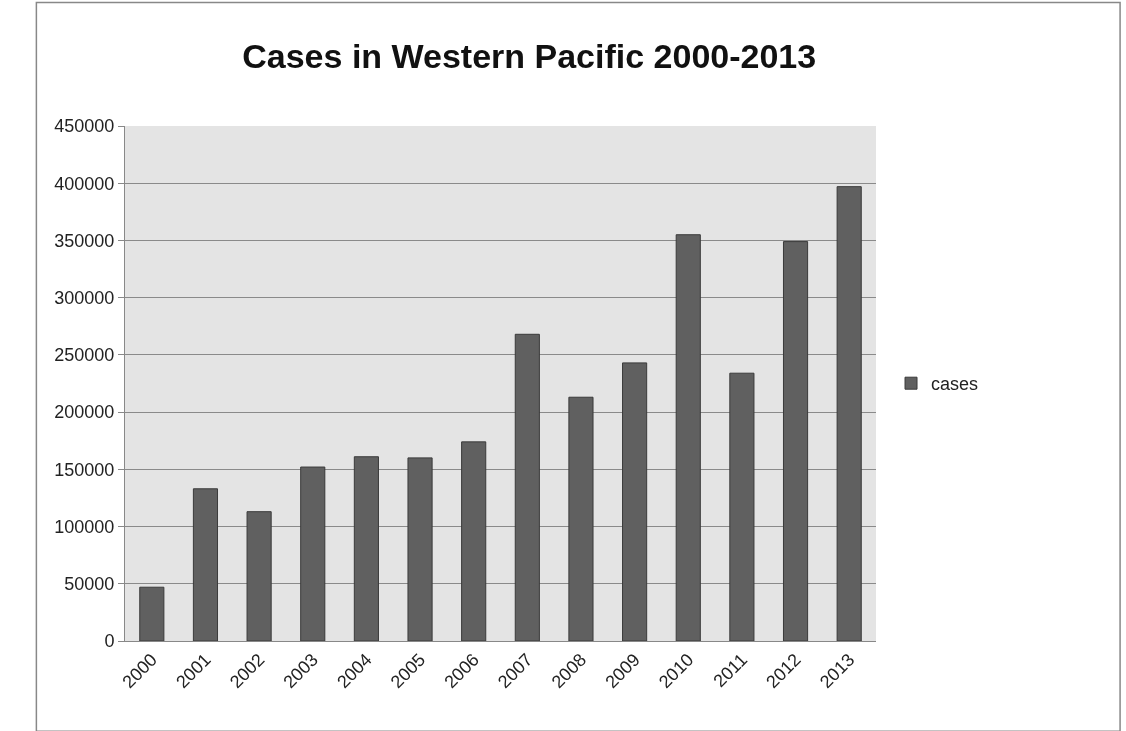  Describe the element at coordinates (84, 469) in the screenshot. I see `y-tick-label: 150000` at that location.